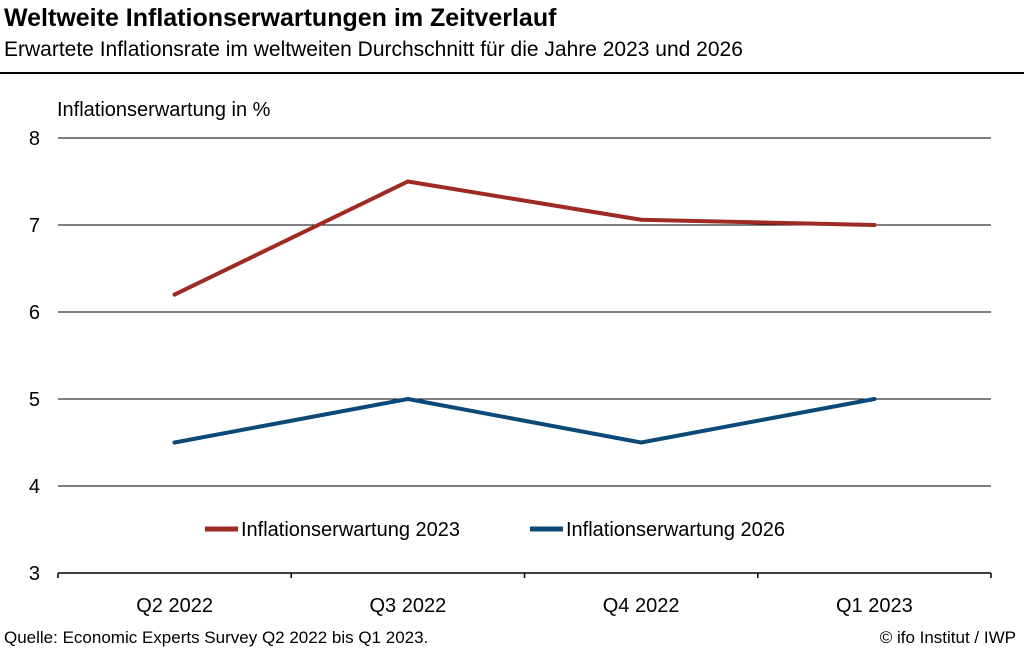 The width and height of the screenshot is (1024, 653). Describe the element at coordinates (34, 226) in the screenshot. I see `y-tick-label: 7` at that location.